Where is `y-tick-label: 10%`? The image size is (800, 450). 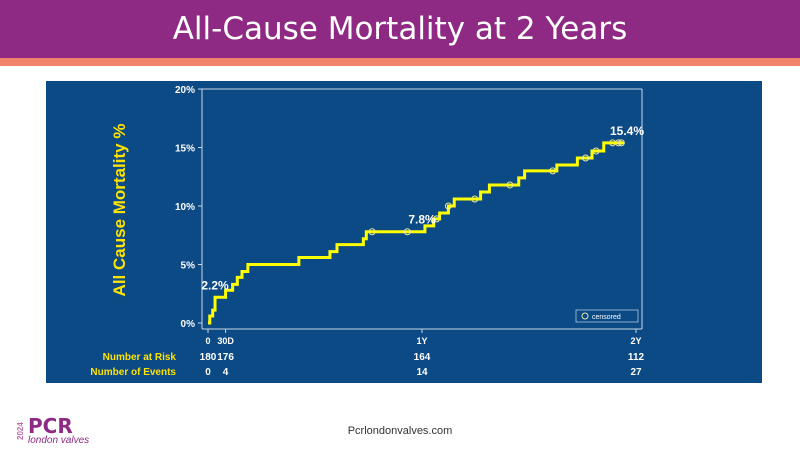
y-tick-label: 10% is located at coordinates (185, 207).